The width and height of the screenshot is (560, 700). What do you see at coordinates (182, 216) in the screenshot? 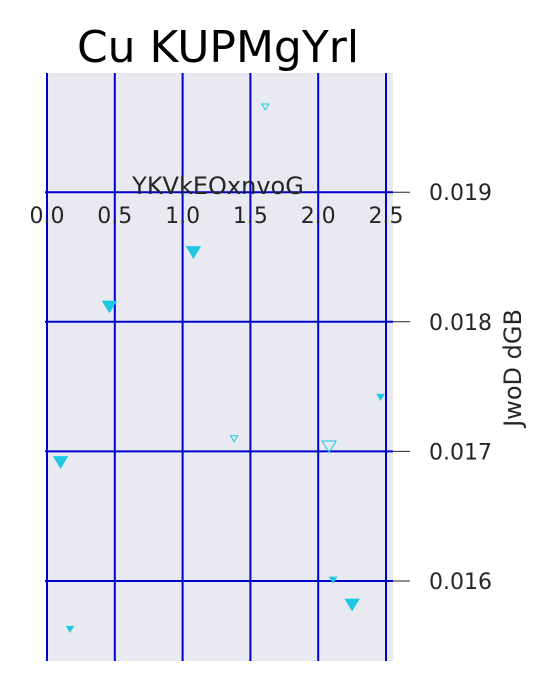
I see `x-tick-label: 1.0` at bounding box center [182, 216].